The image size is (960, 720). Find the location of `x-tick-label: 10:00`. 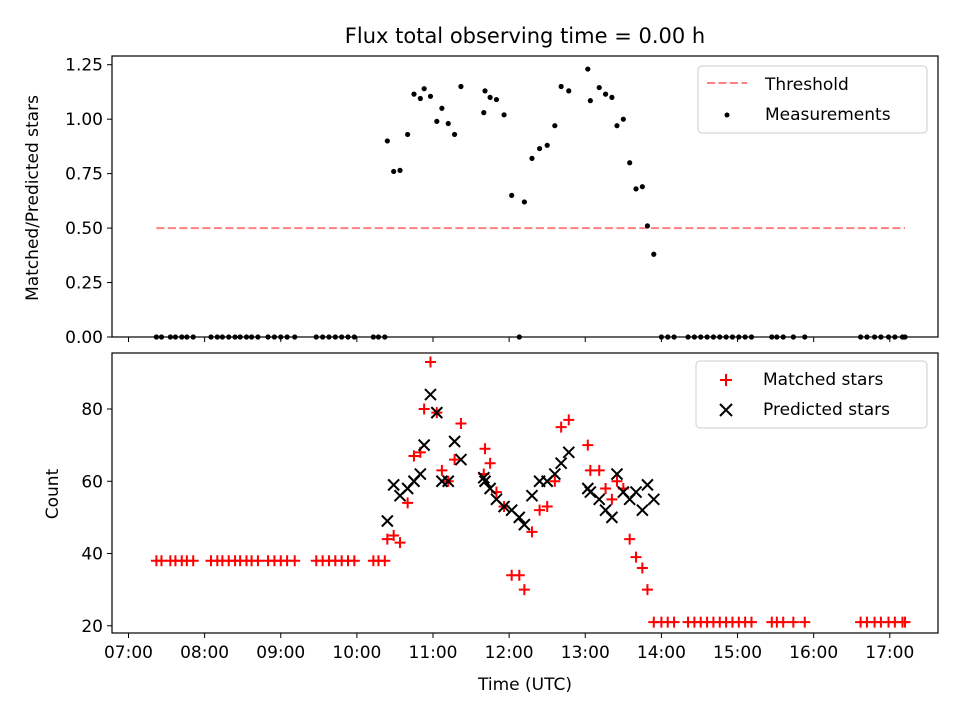

x-tick-label: 10:00 is located at coordinates (356, 653).